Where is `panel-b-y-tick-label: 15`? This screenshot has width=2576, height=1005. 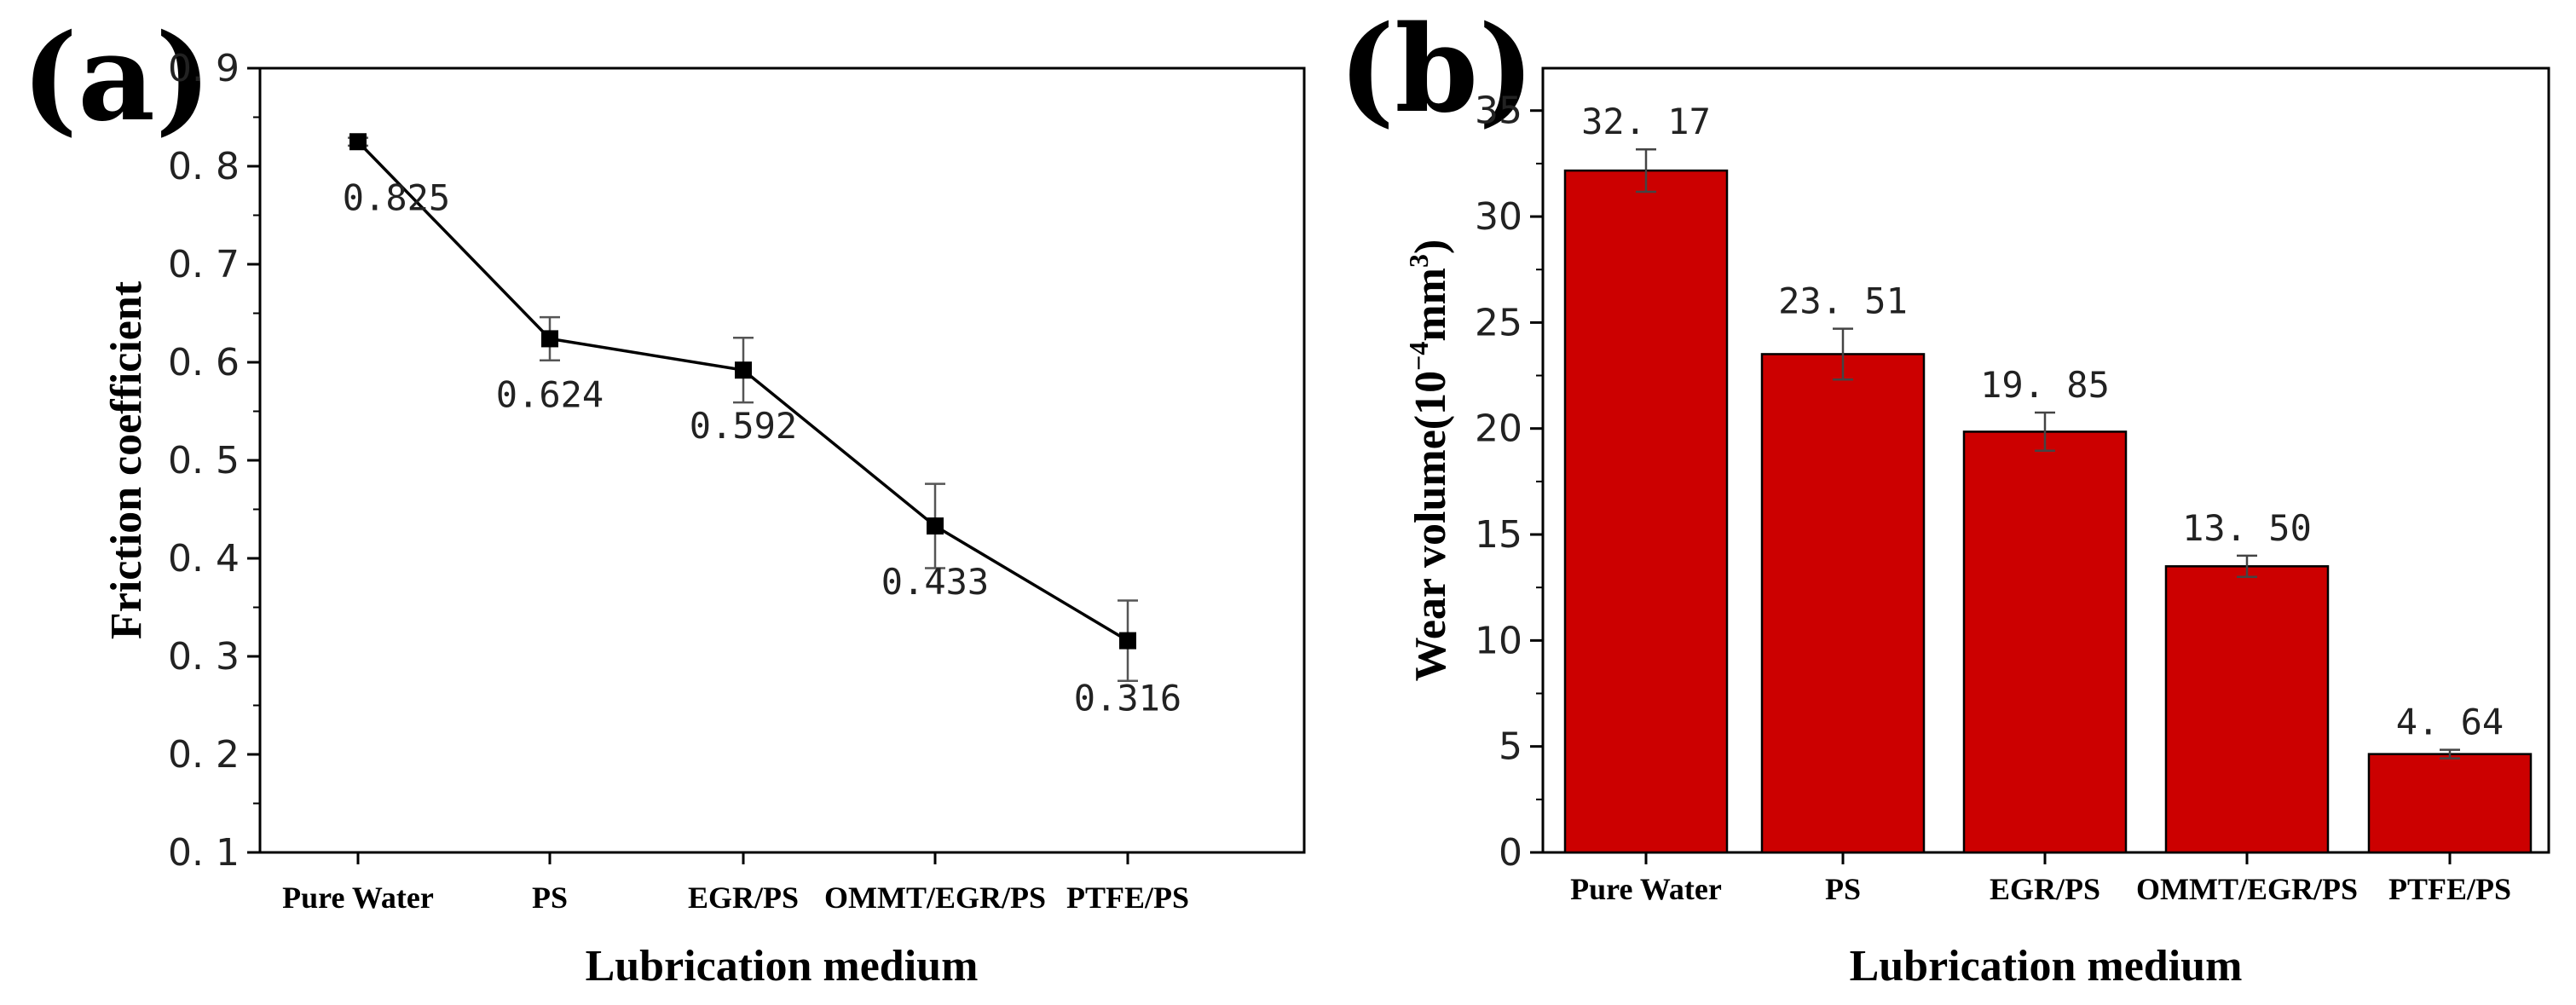
panel-b-y-tick-label: 15 is located at coordinates (1498, 535).